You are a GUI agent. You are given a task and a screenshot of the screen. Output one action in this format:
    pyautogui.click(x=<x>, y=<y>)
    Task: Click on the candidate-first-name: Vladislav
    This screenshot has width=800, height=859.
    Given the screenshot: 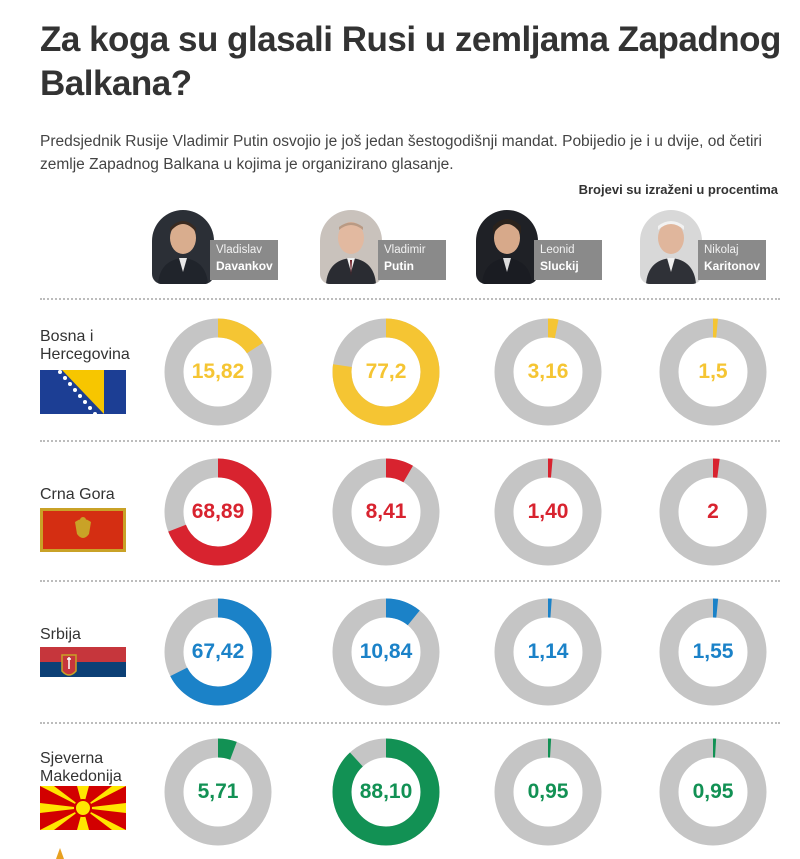 What is the action you would take?
    pyautogui.click(x=239, y=250)
    